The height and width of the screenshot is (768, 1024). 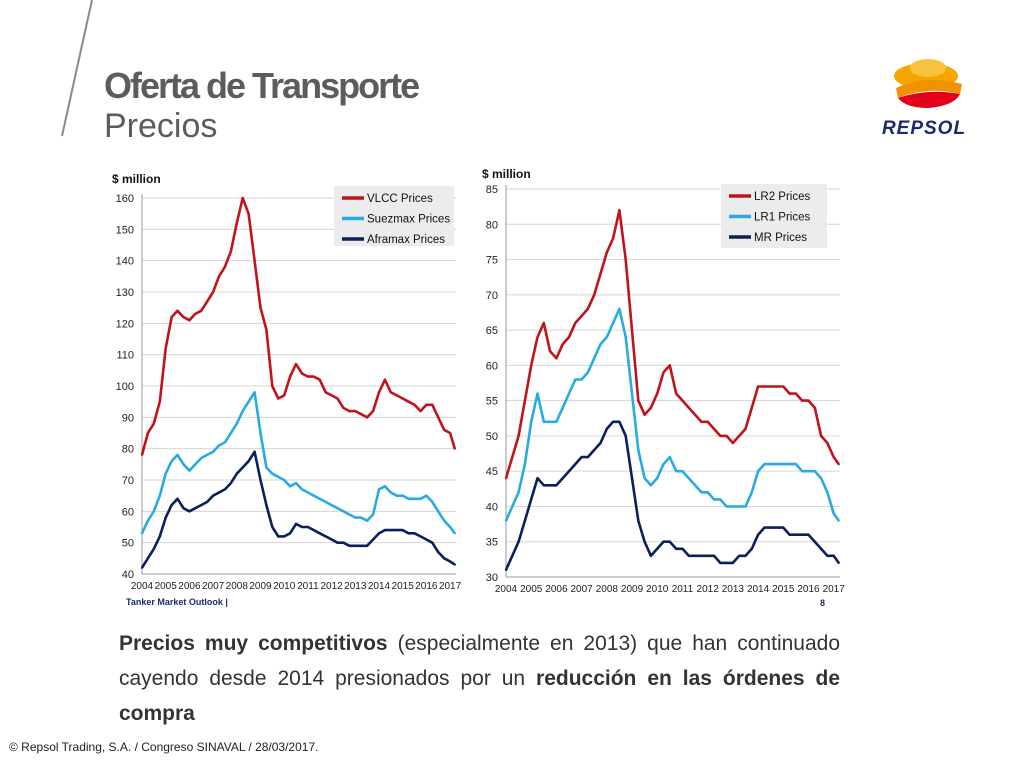 I want to click on y-tick-label: 80, so click(x=128, y=450).